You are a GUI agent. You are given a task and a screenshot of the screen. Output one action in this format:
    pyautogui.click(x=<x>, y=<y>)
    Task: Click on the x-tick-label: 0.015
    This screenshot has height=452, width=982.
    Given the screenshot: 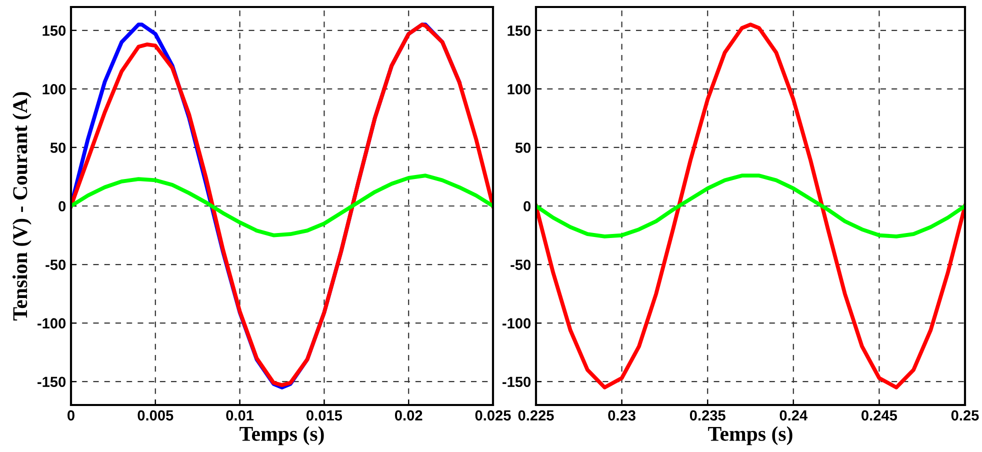 What is the action you would take?
    pyautogui.click(x=324, y=415)
    